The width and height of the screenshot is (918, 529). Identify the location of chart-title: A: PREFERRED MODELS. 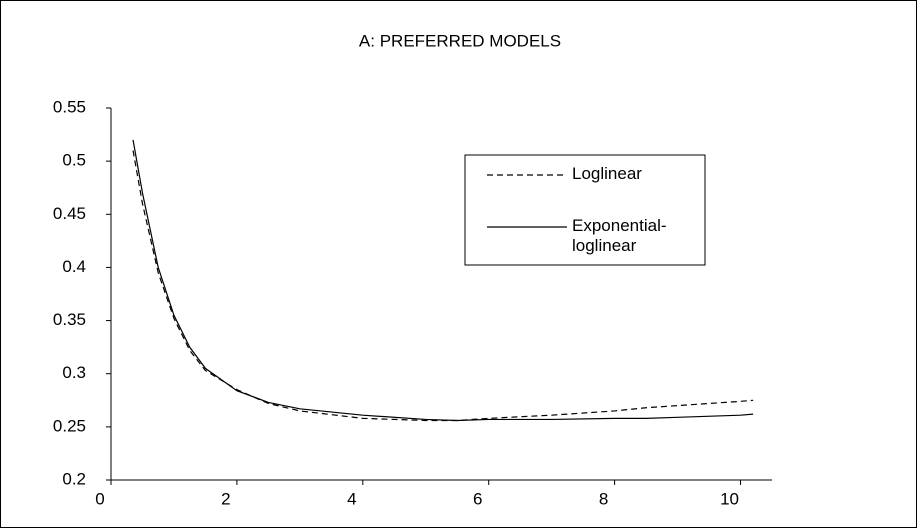
(460, 40).